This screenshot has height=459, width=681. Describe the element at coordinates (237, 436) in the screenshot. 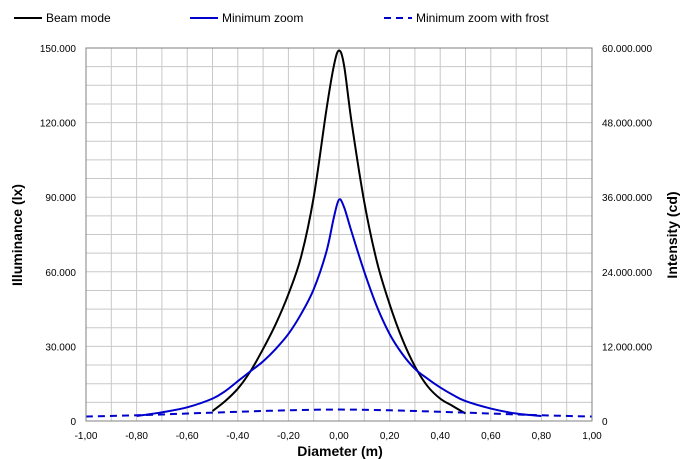

I see `x-tick-label: -0,40` at that location.